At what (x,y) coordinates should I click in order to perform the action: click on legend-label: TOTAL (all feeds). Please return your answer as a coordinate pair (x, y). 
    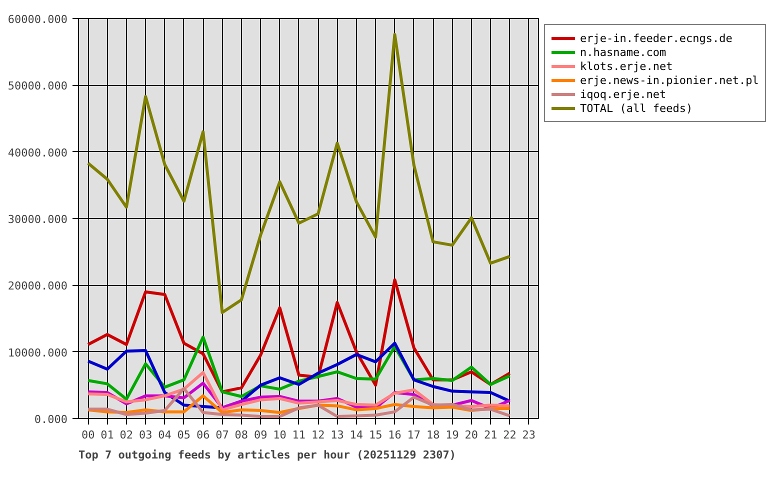
    Looking at the image, I should click on (636, 108).